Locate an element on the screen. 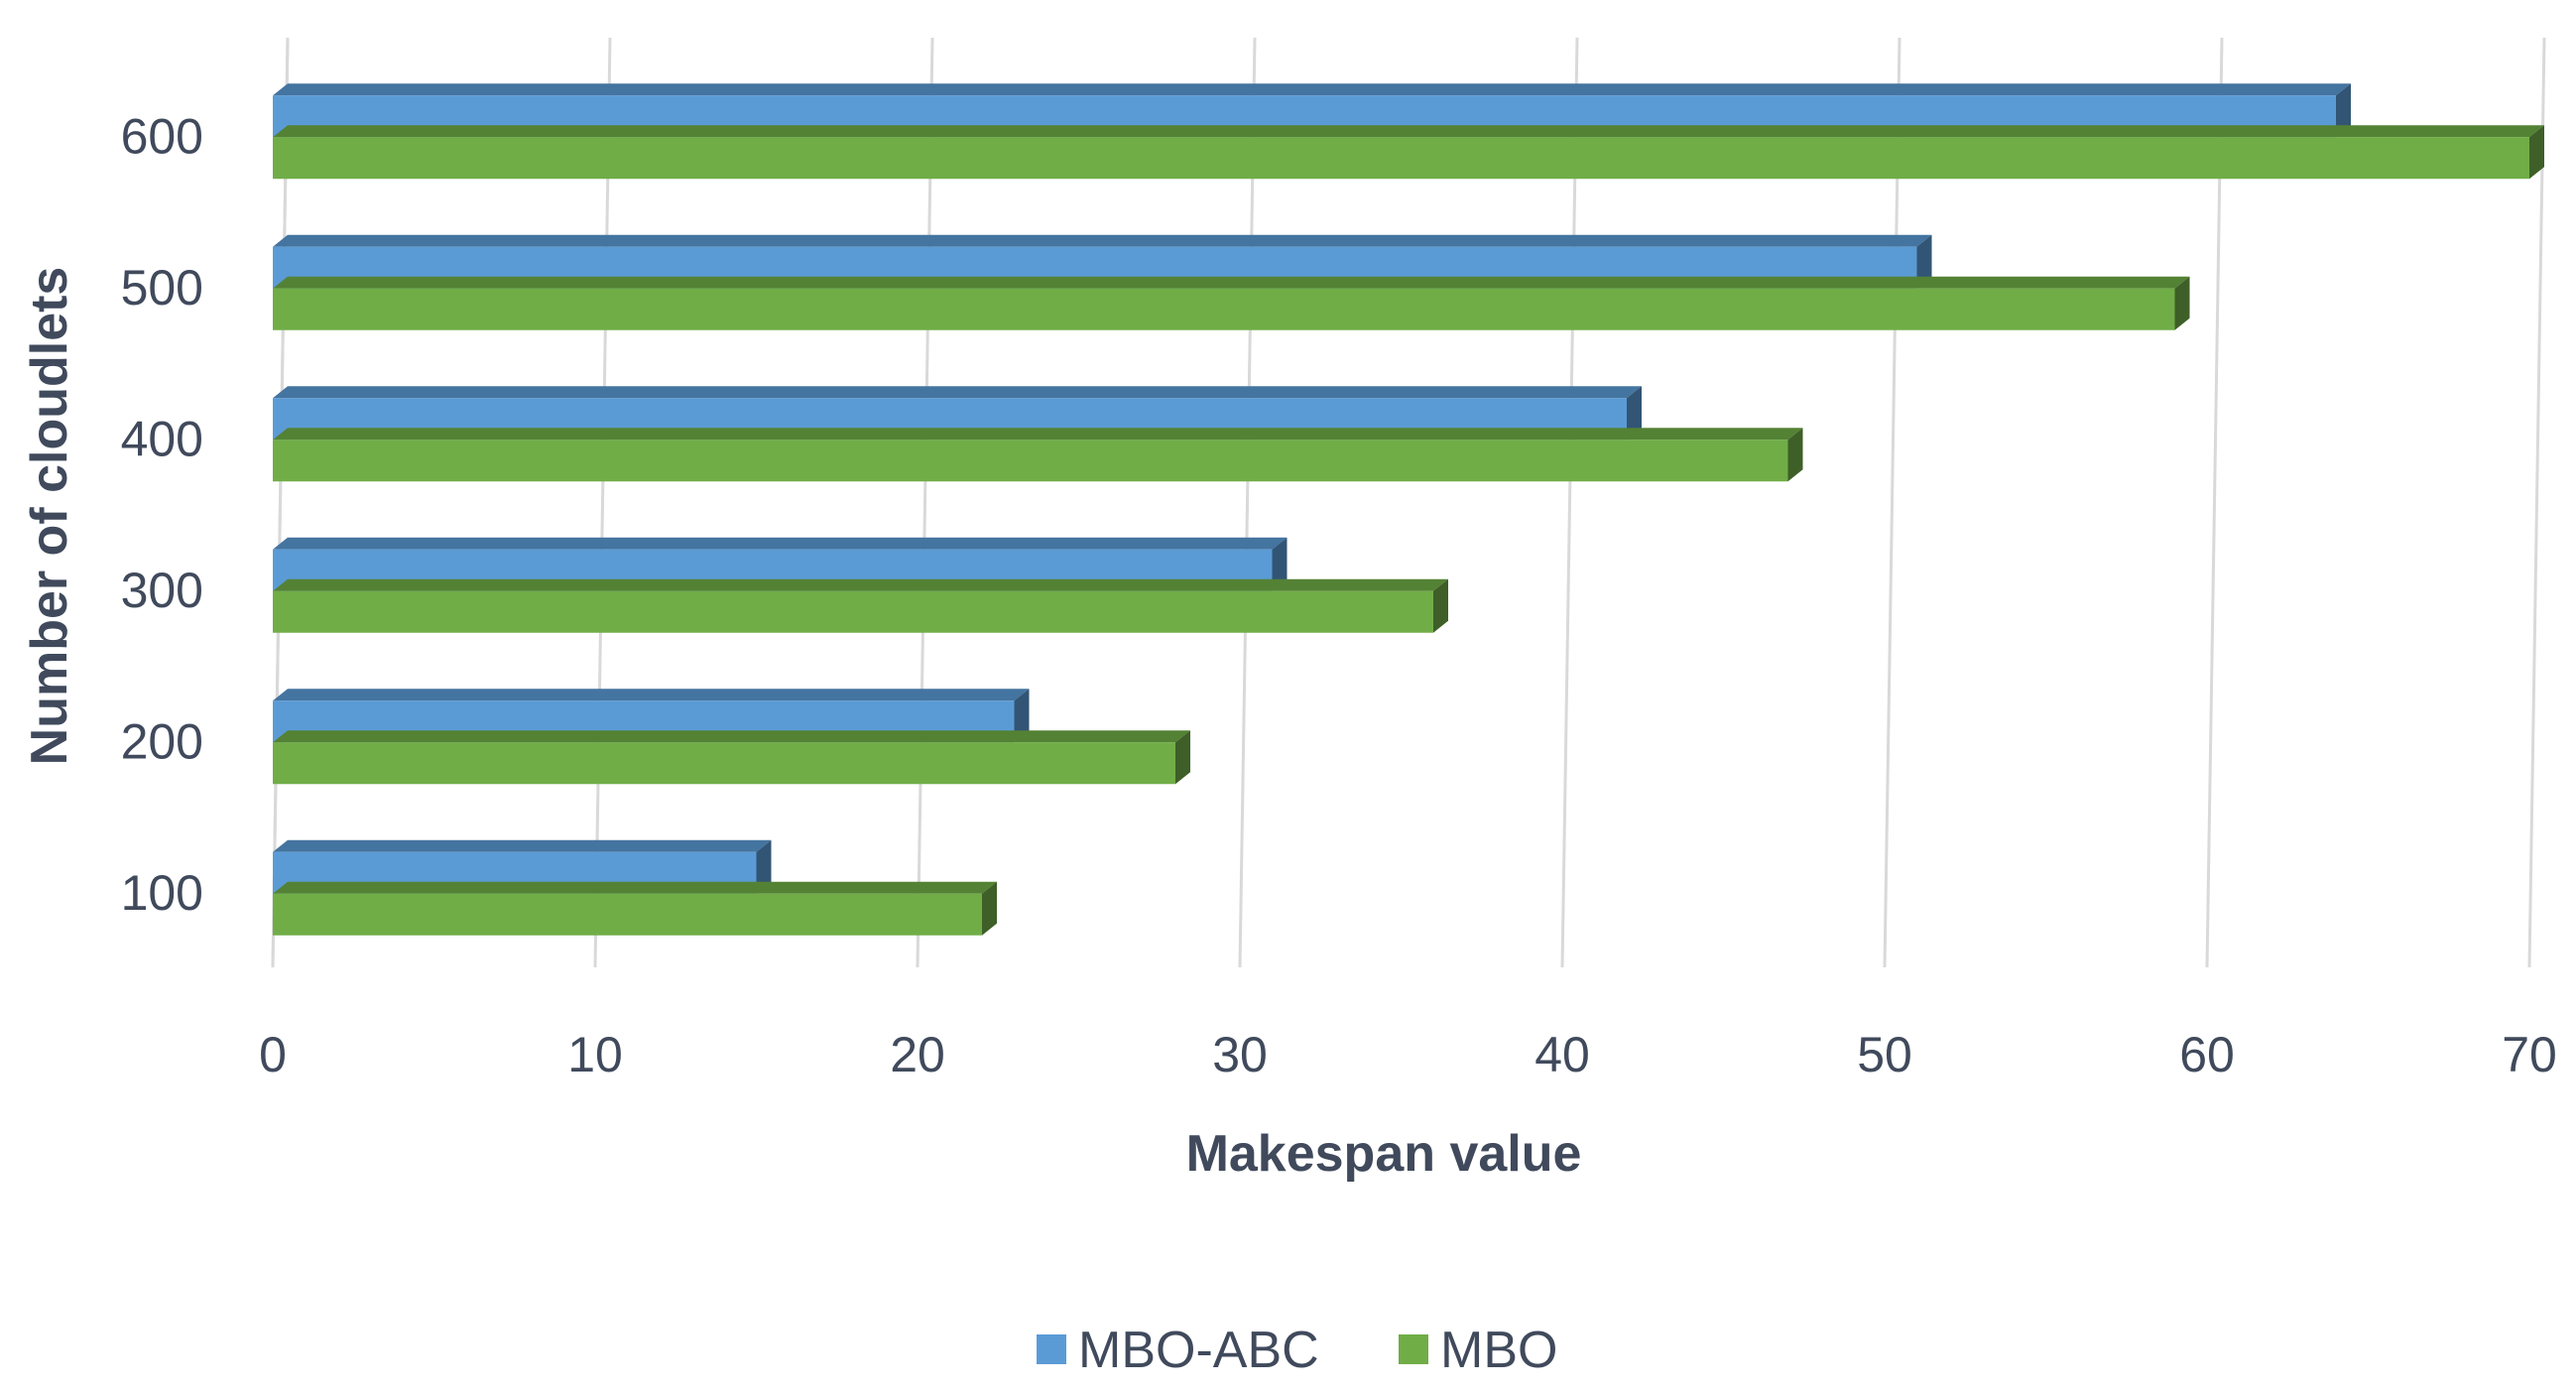 The image size is (2576, 1391). axis-line is located at coordinates (280, 503).